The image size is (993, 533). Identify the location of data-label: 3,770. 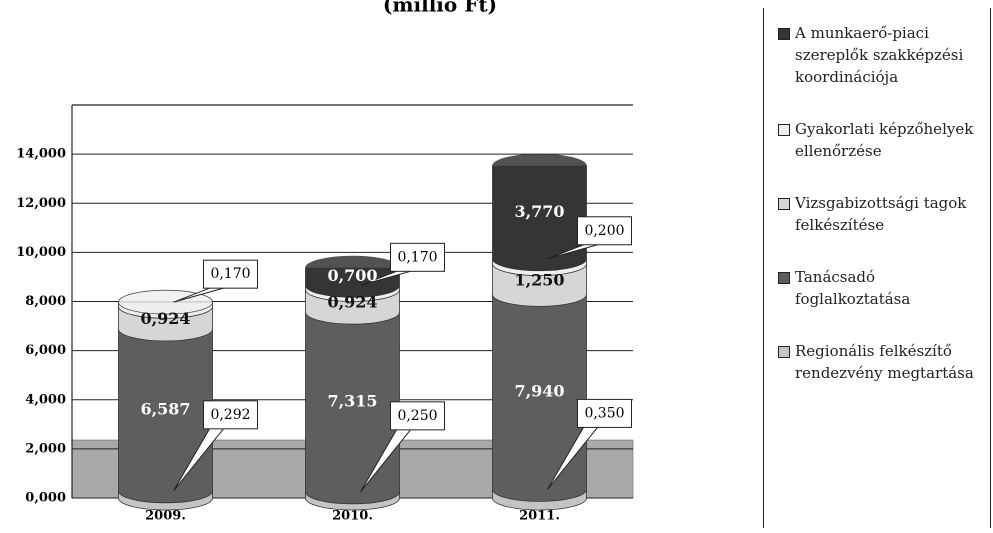
(539, 211).